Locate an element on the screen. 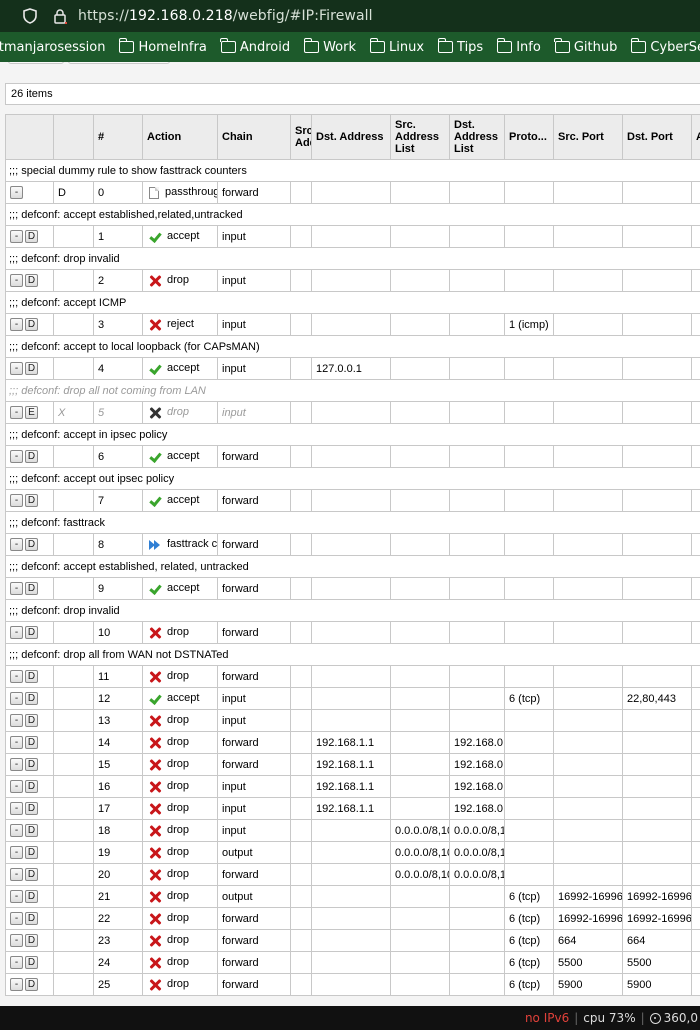  column-header: Action is located at coordinates (180, 137).